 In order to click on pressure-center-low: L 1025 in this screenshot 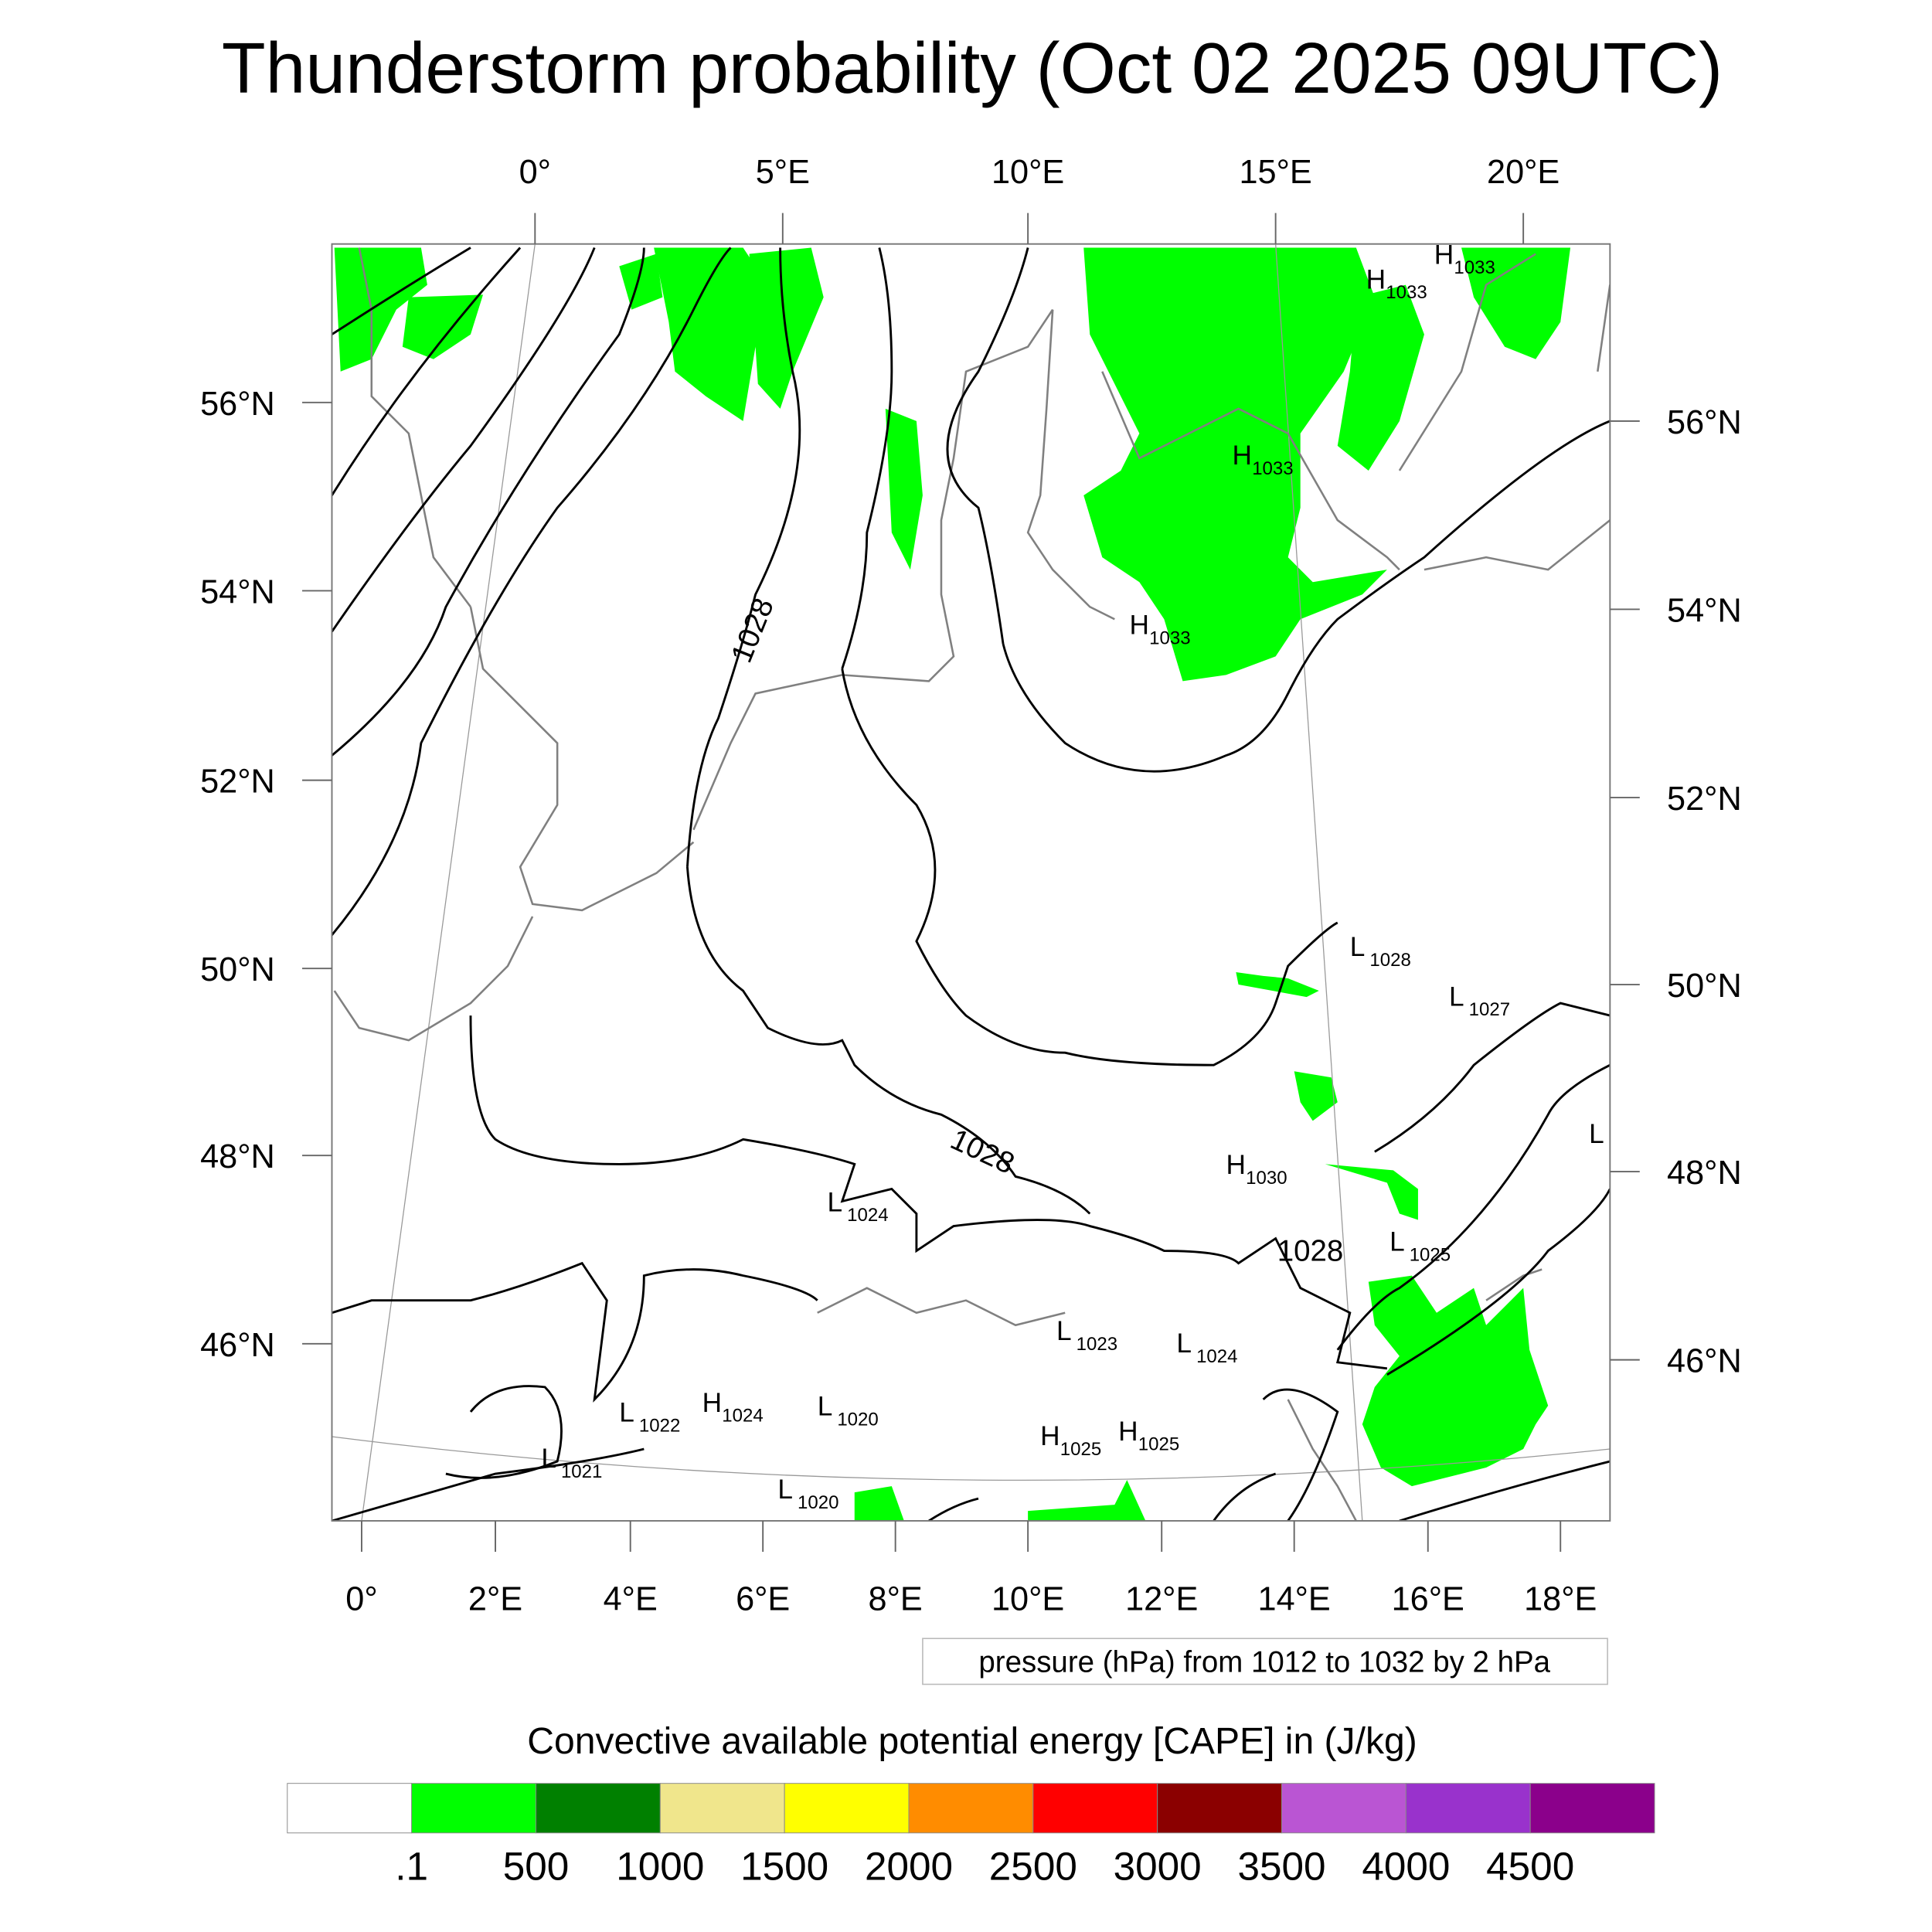, I will do `click(1420, 1247)`.